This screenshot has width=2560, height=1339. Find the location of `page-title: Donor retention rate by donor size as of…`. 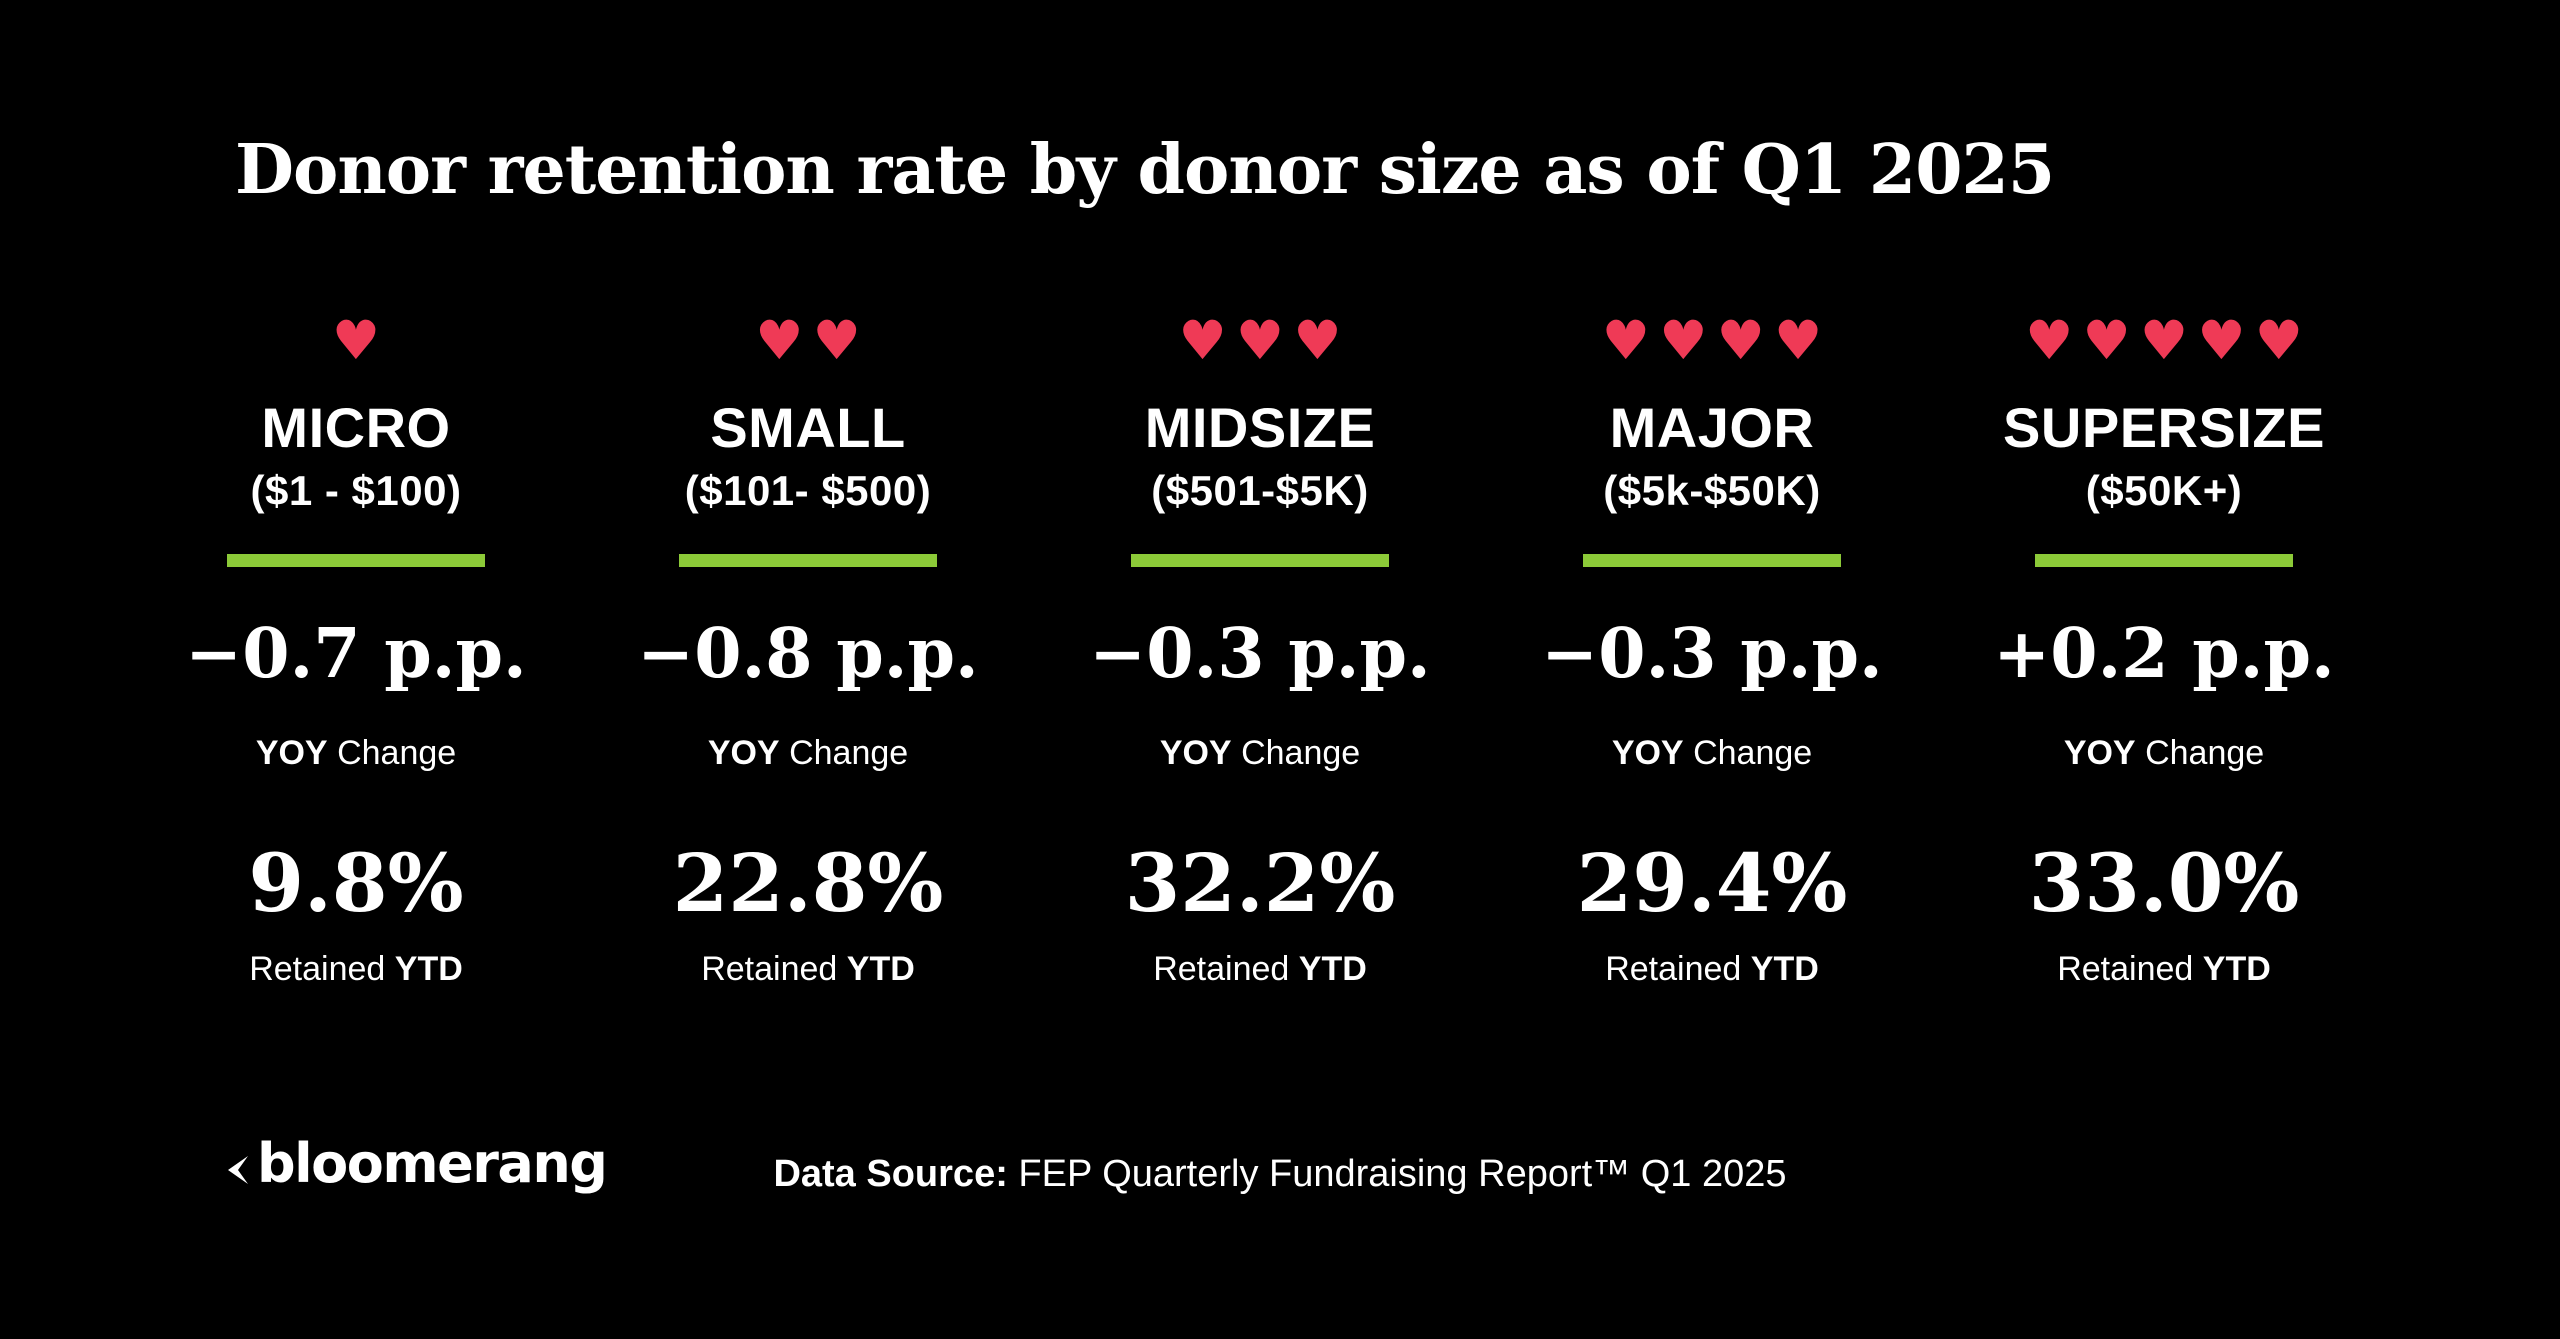

page-title: Donor retention rate by donor size as of… is located at coordinates (1145, 170).